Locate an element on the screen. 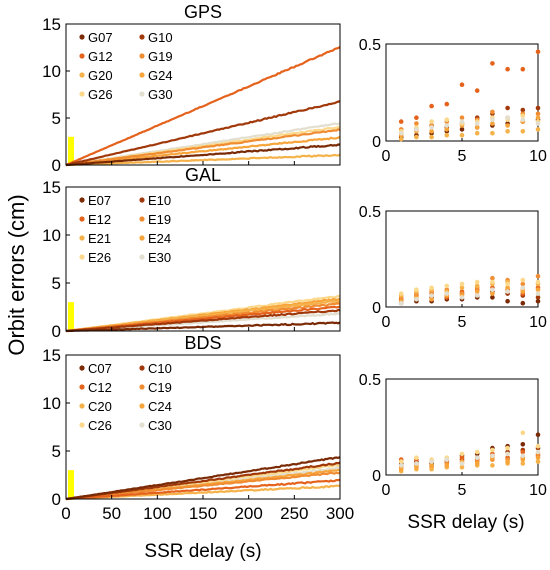 This screenshot has width=550, height=570. legend-label: E19 is located at coordinates (159, 219).